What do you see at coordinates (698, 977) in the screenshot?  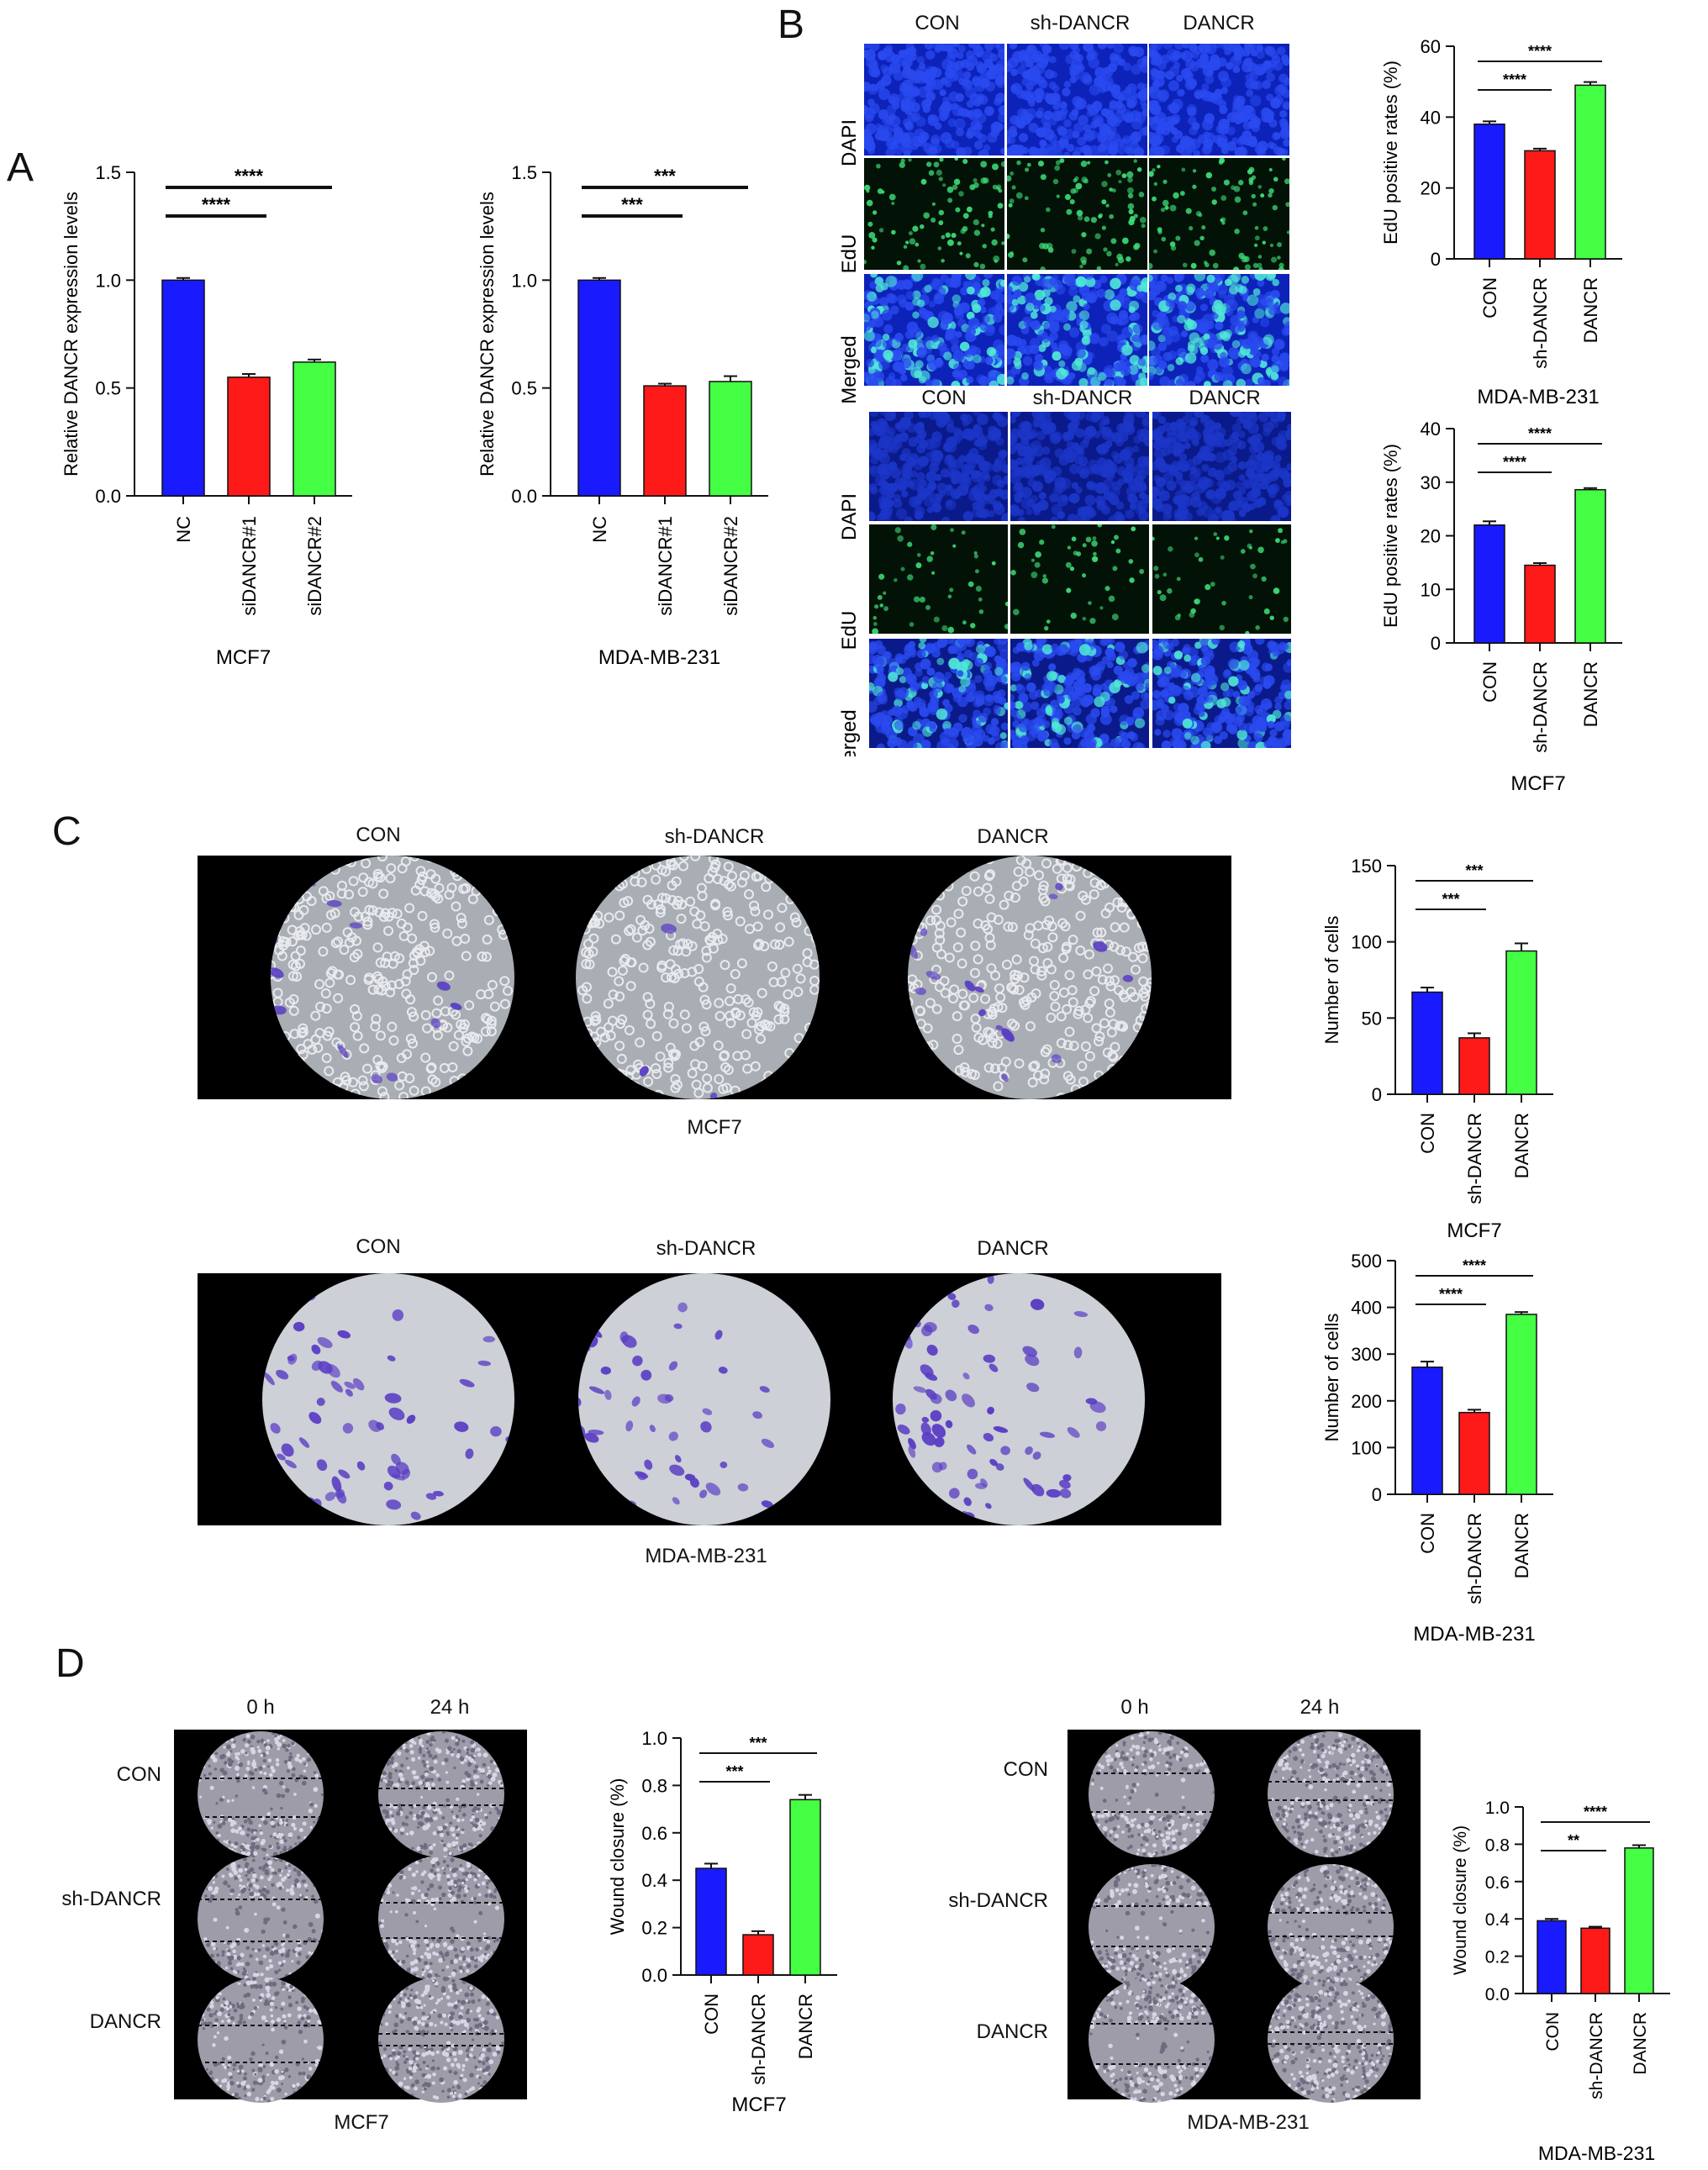 I see `dish-mcf7-sh` at bounding box center [698, 977].